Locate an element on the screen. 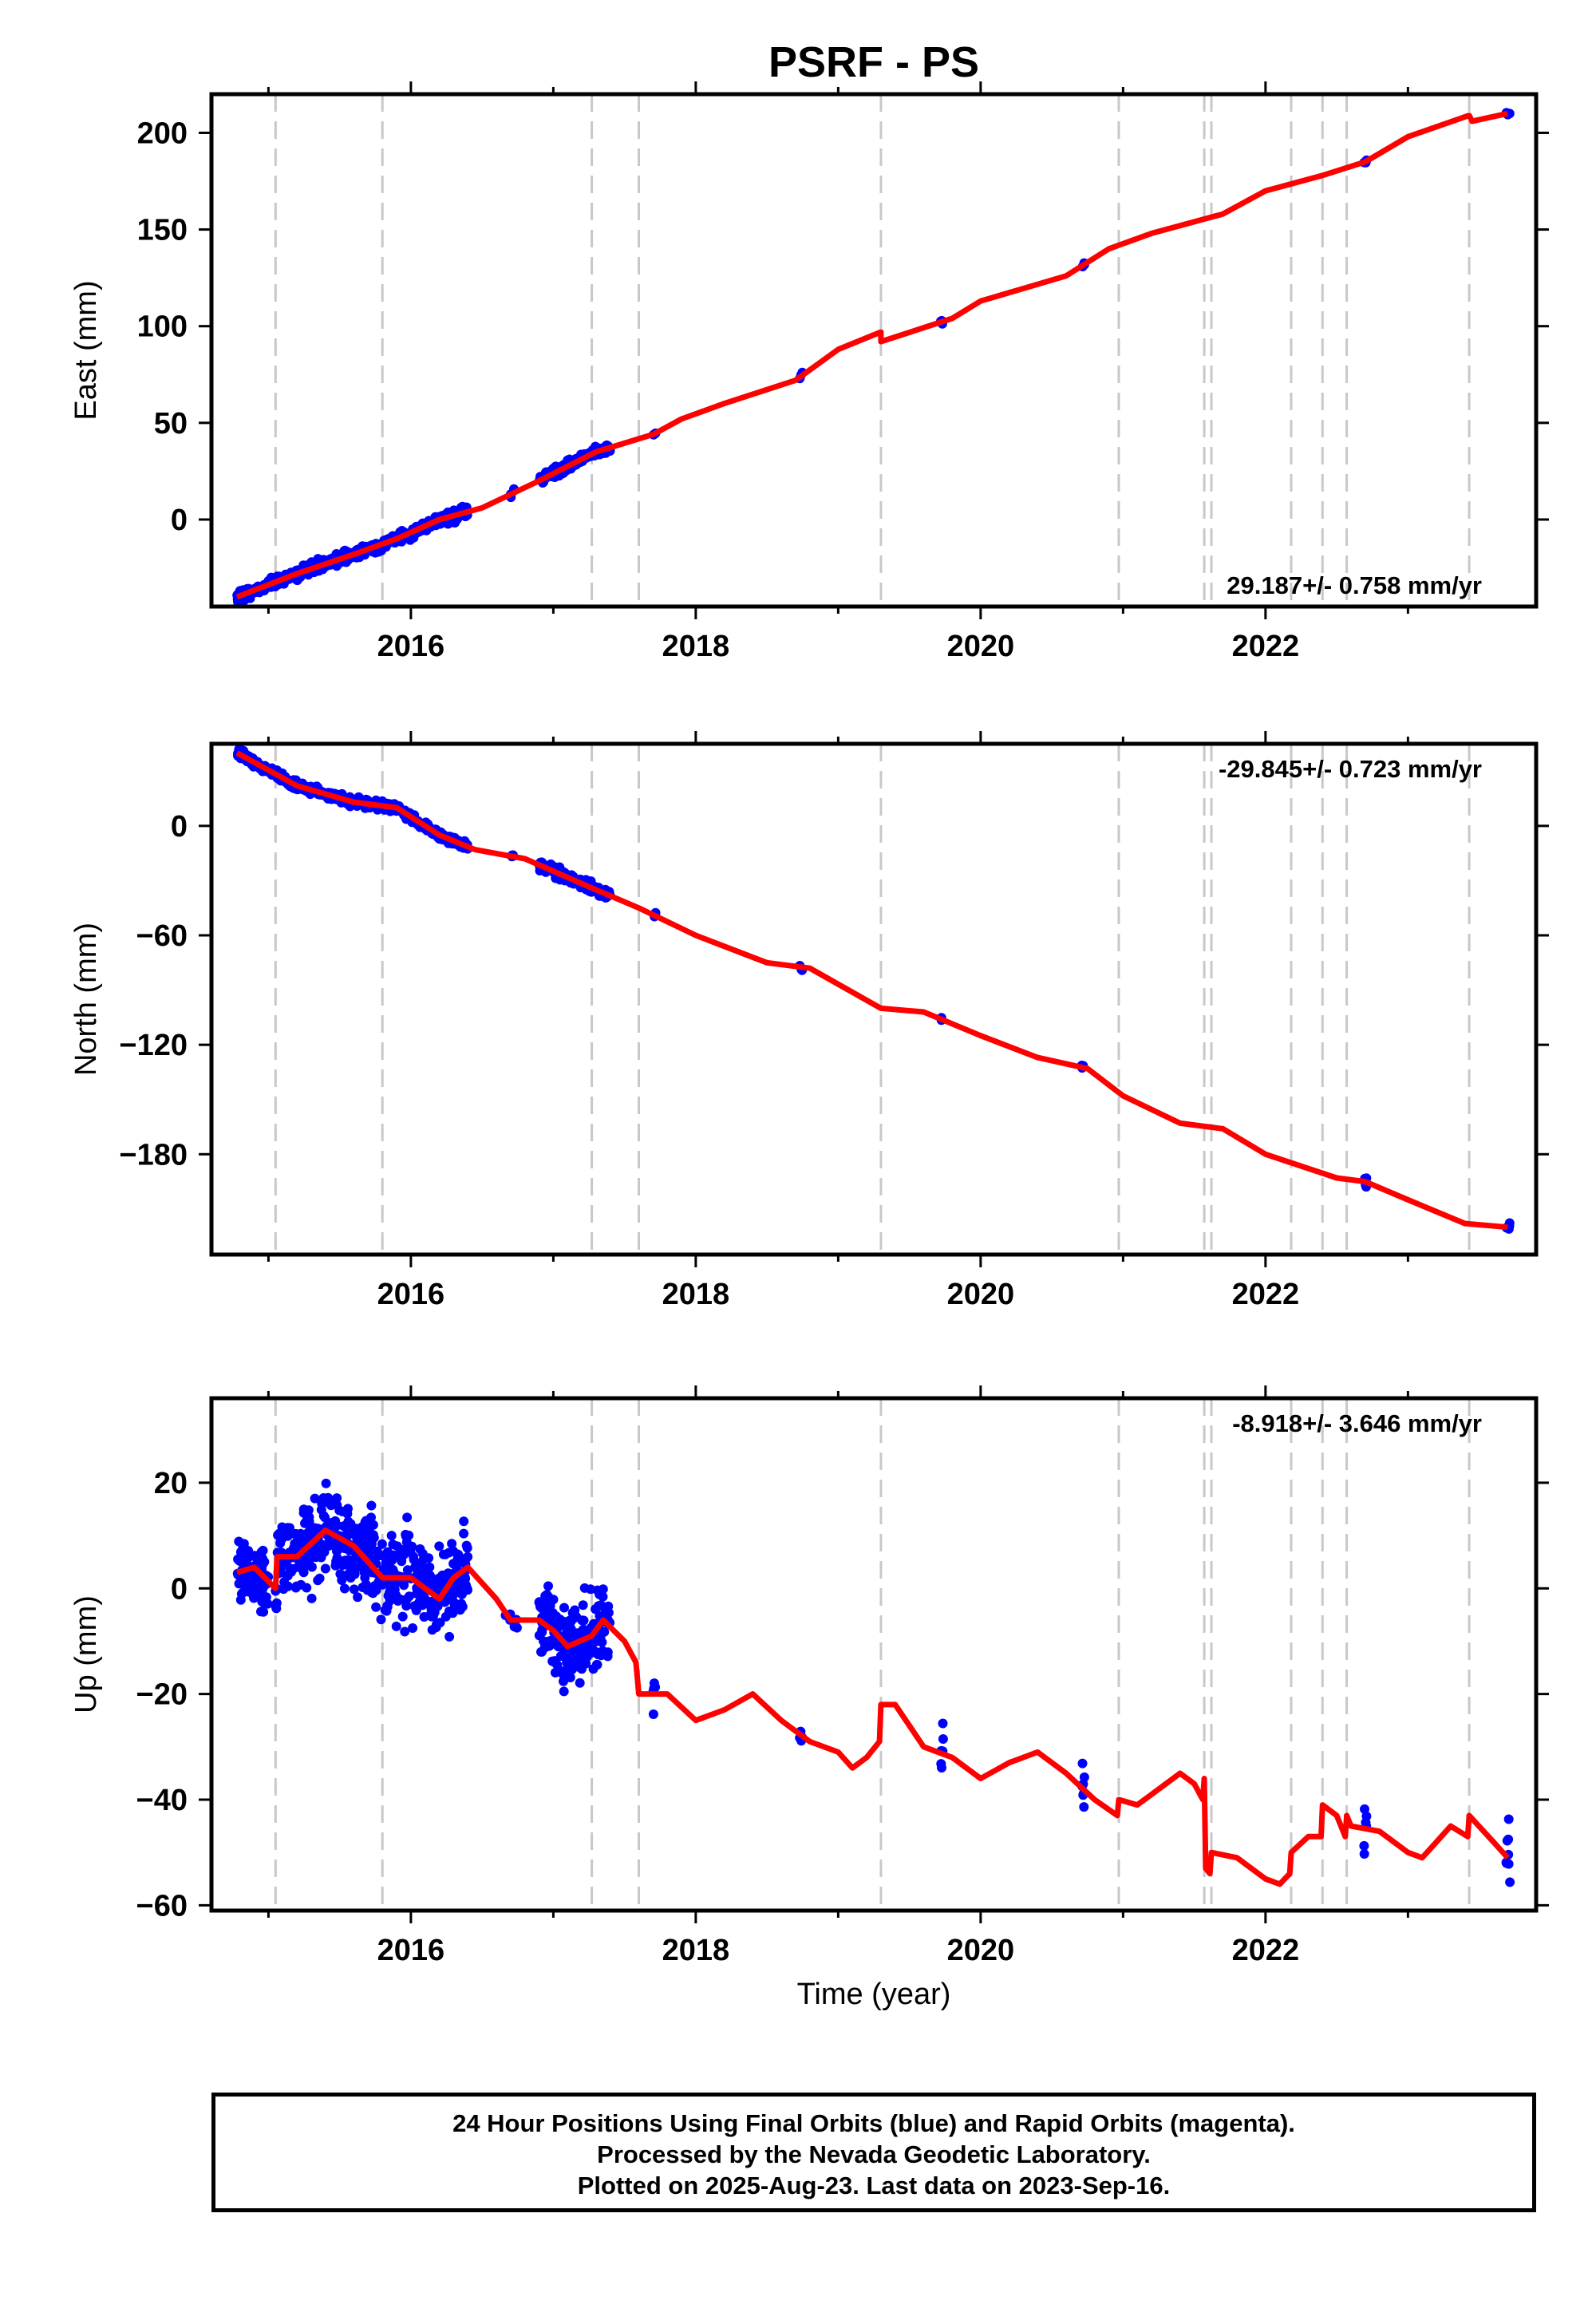 The image size is (1596, 2316). y-tick-label: 100 is located at coordinates (162, 327).